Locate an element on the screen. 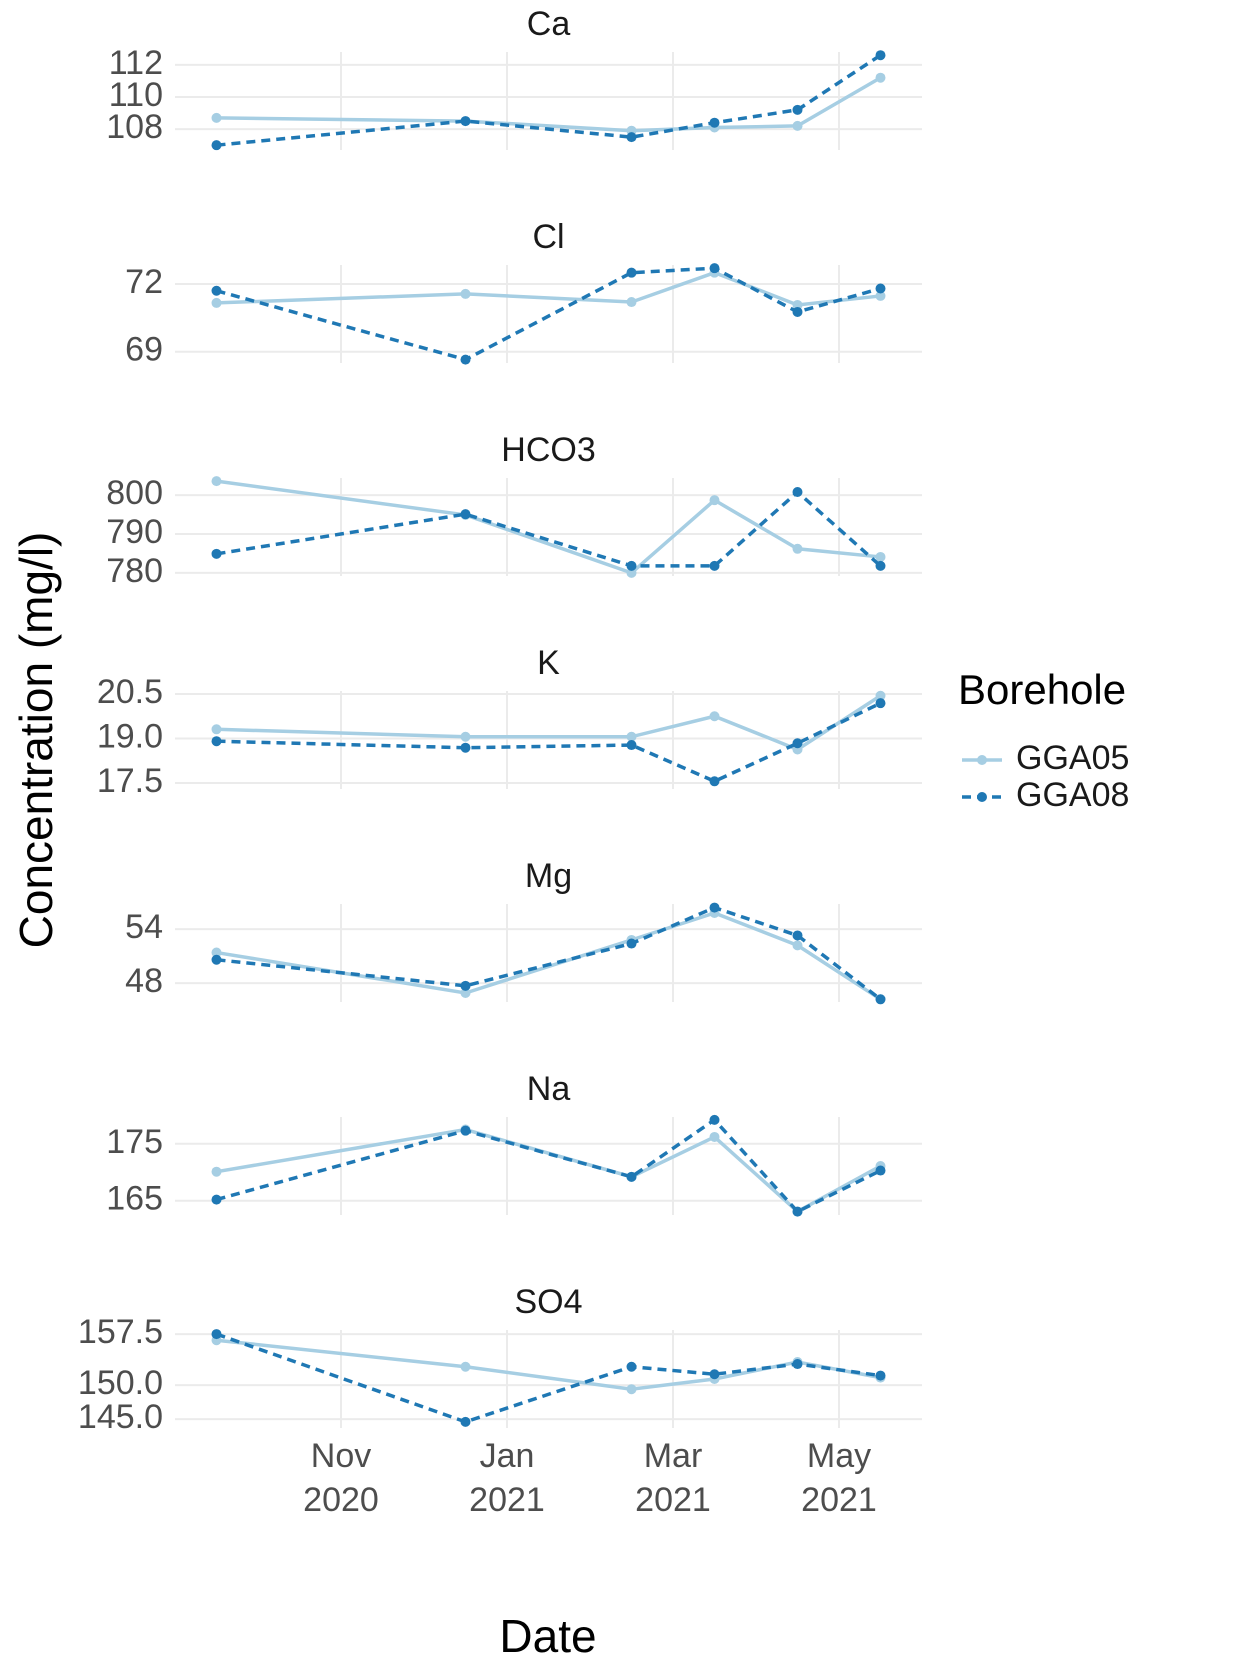  y-tick-label: 108 is located at coordinates (134, 127).